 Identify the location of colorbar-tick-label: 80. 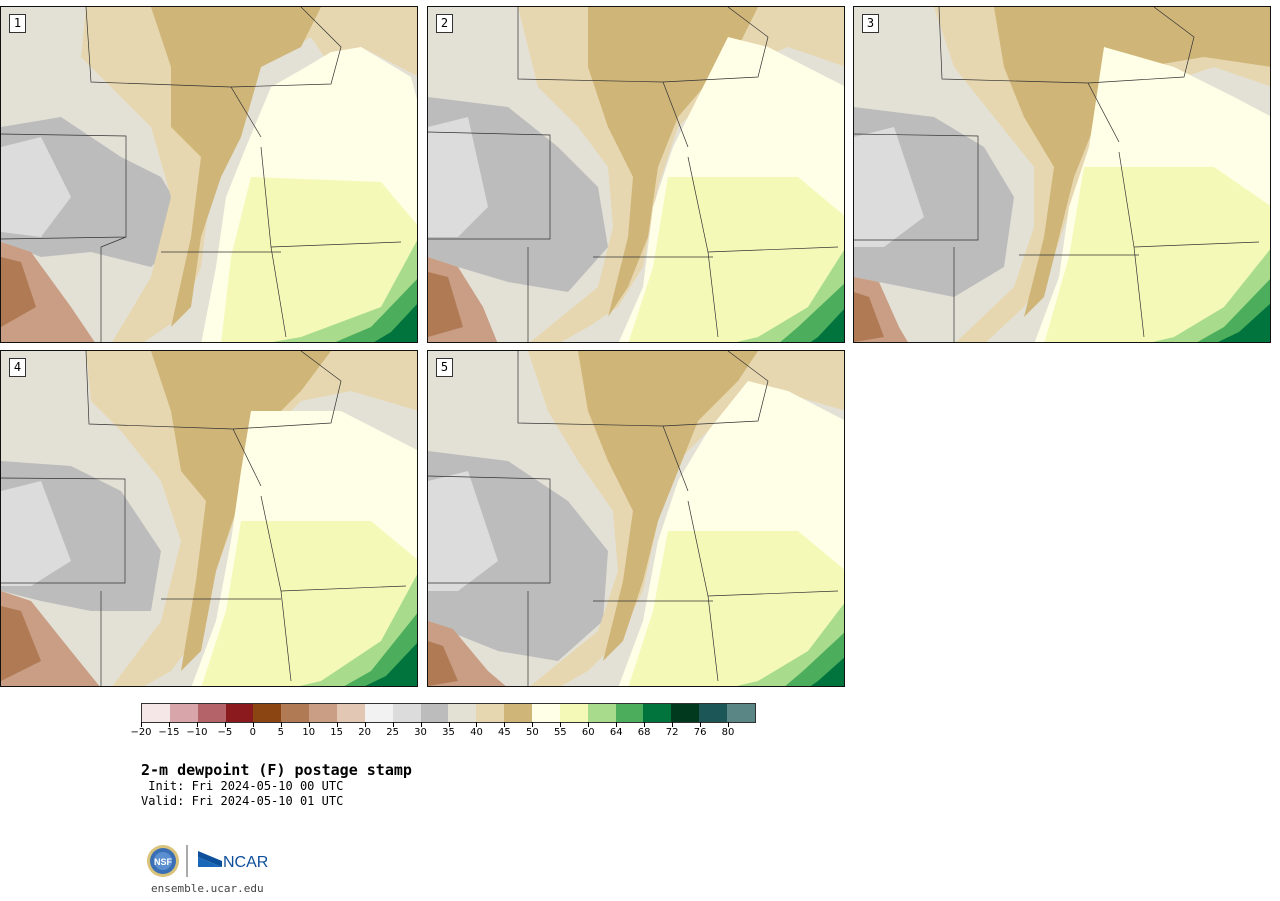
(728, 732).